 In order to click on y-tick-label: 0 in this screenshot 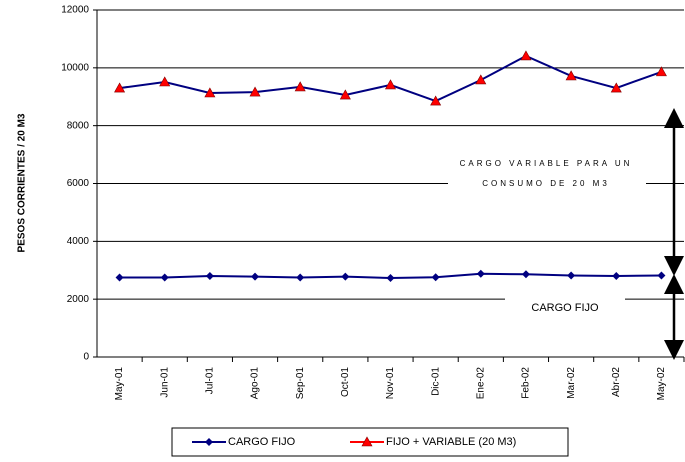, I will do `click(86, 357)`.